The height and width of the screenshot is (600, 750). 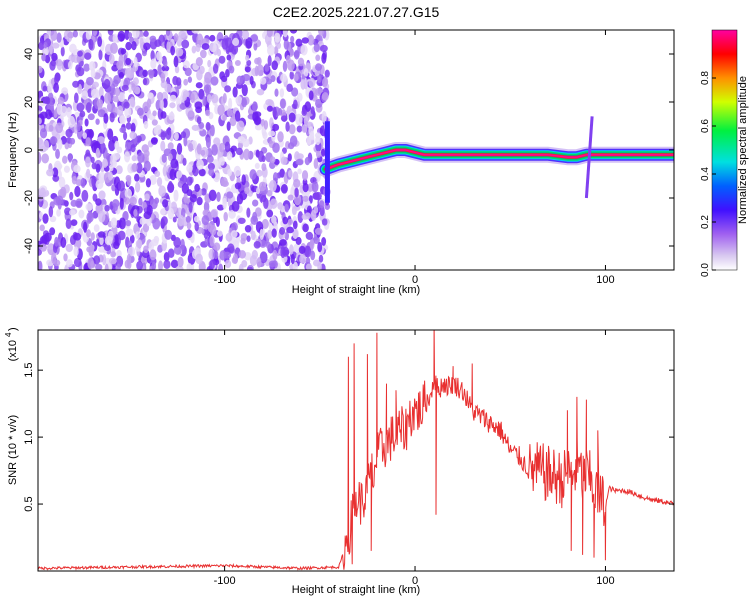 I want to click on colorbar-tick-label: 0.2, so click(x=705, y=222).